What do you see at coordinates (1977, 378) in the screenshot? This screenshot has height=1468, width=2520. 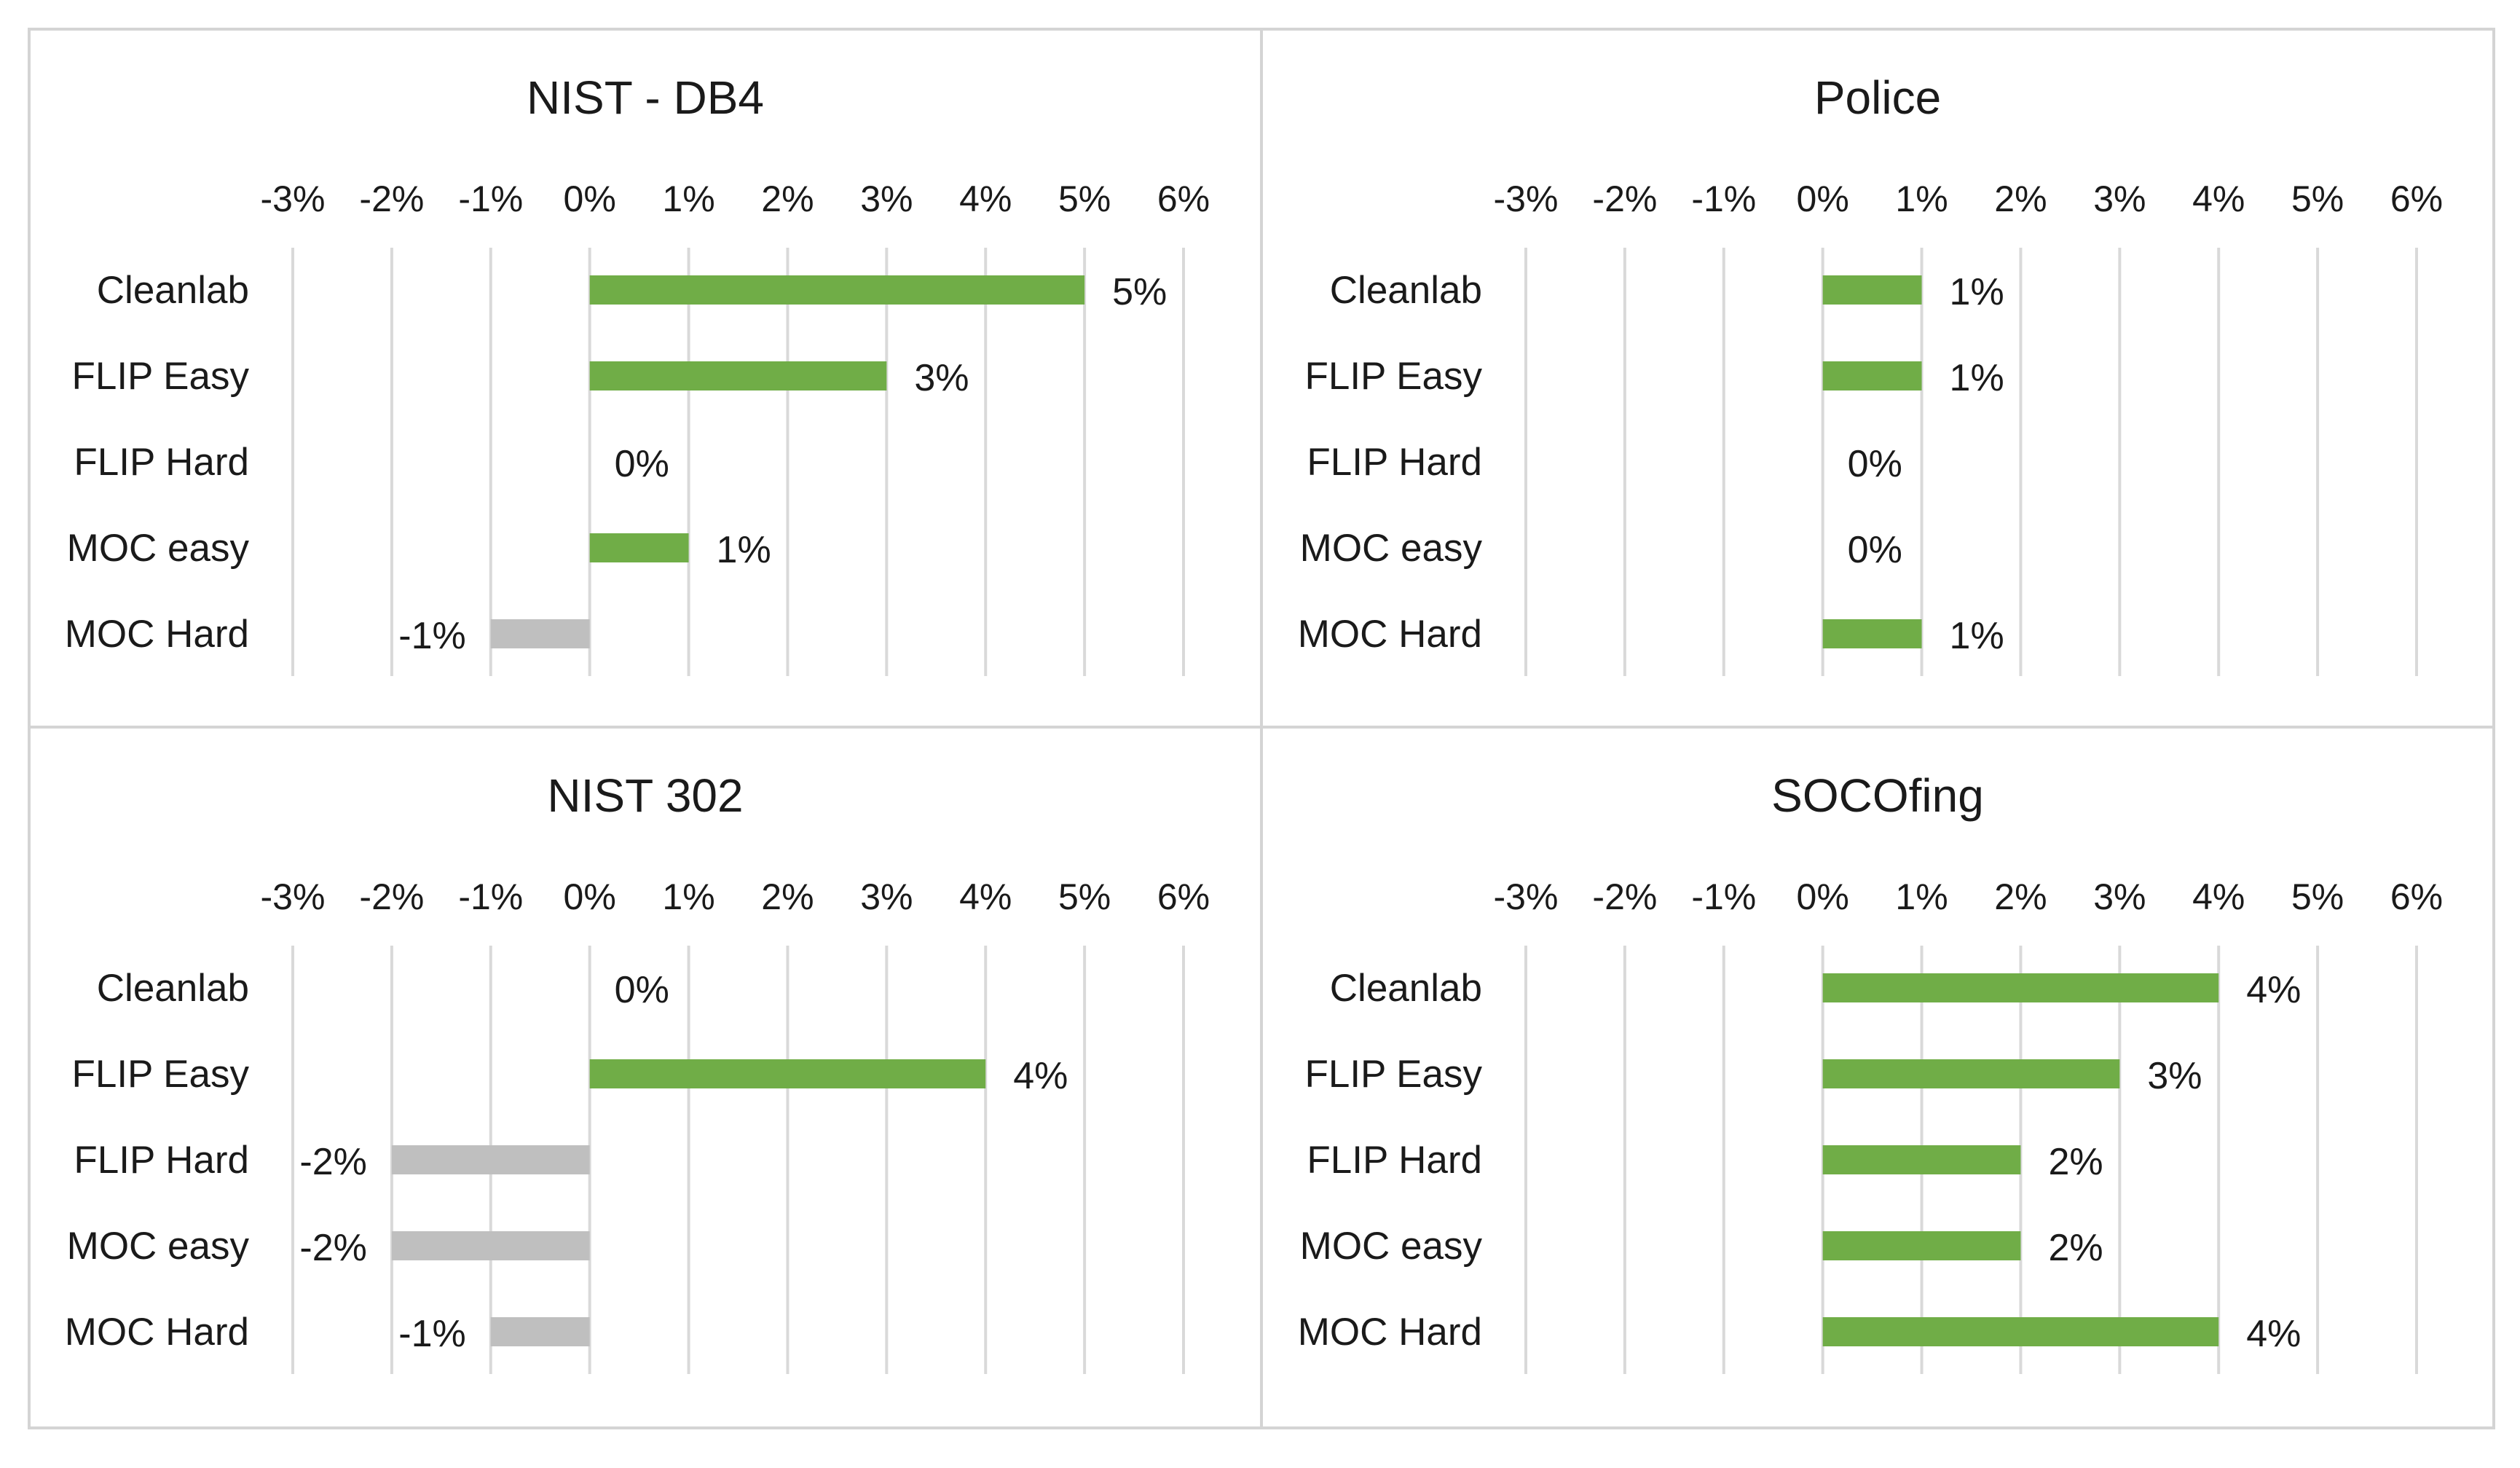 I see `data-label-flip-easy: 1%` at bounding box center [1977, 378].